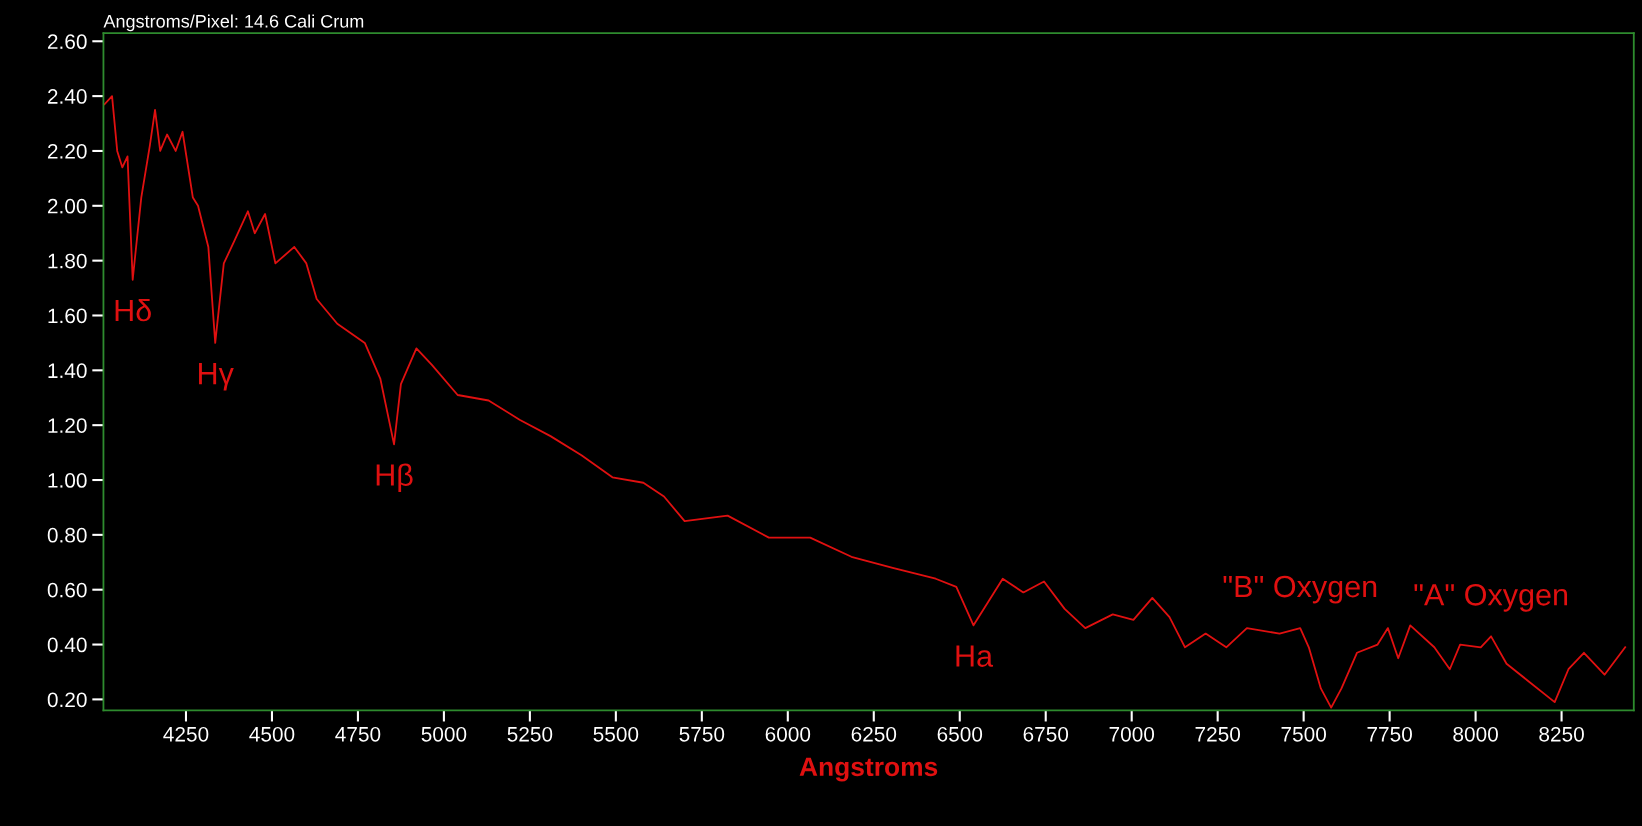 Image resolution: width=1642 pixels, height=826 pixels. What do you see at coordinates (67, 151) in the screenshot?
I see `y-tick-label: 2.20` at bounding box center [67, 151].